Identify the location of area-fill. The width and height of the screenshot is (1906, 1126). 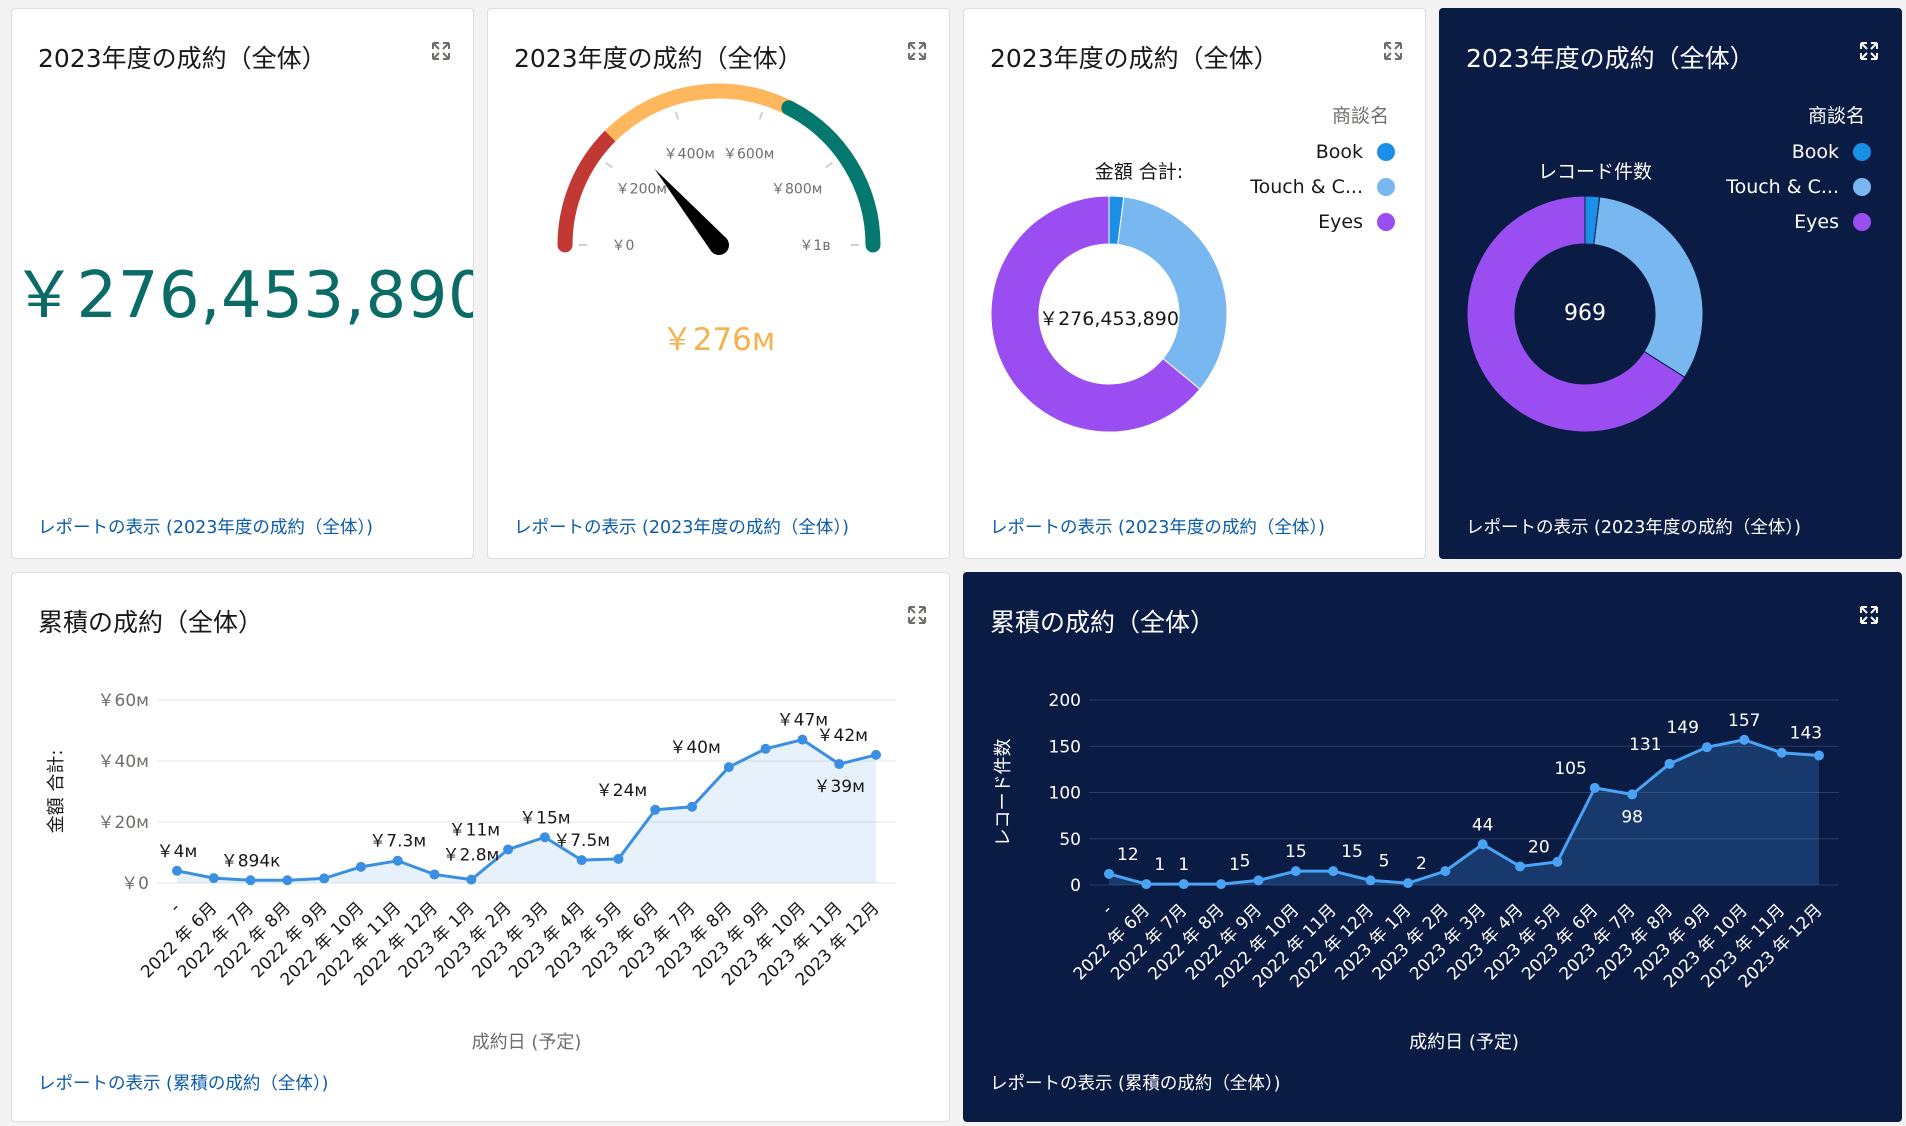
(526, 811).